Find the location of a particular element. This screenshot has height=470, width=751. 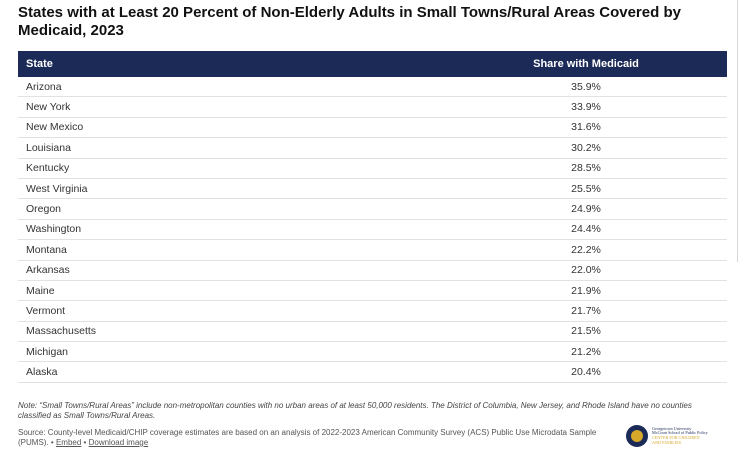

cell-state: Washington is located at coordinates (54, 229).